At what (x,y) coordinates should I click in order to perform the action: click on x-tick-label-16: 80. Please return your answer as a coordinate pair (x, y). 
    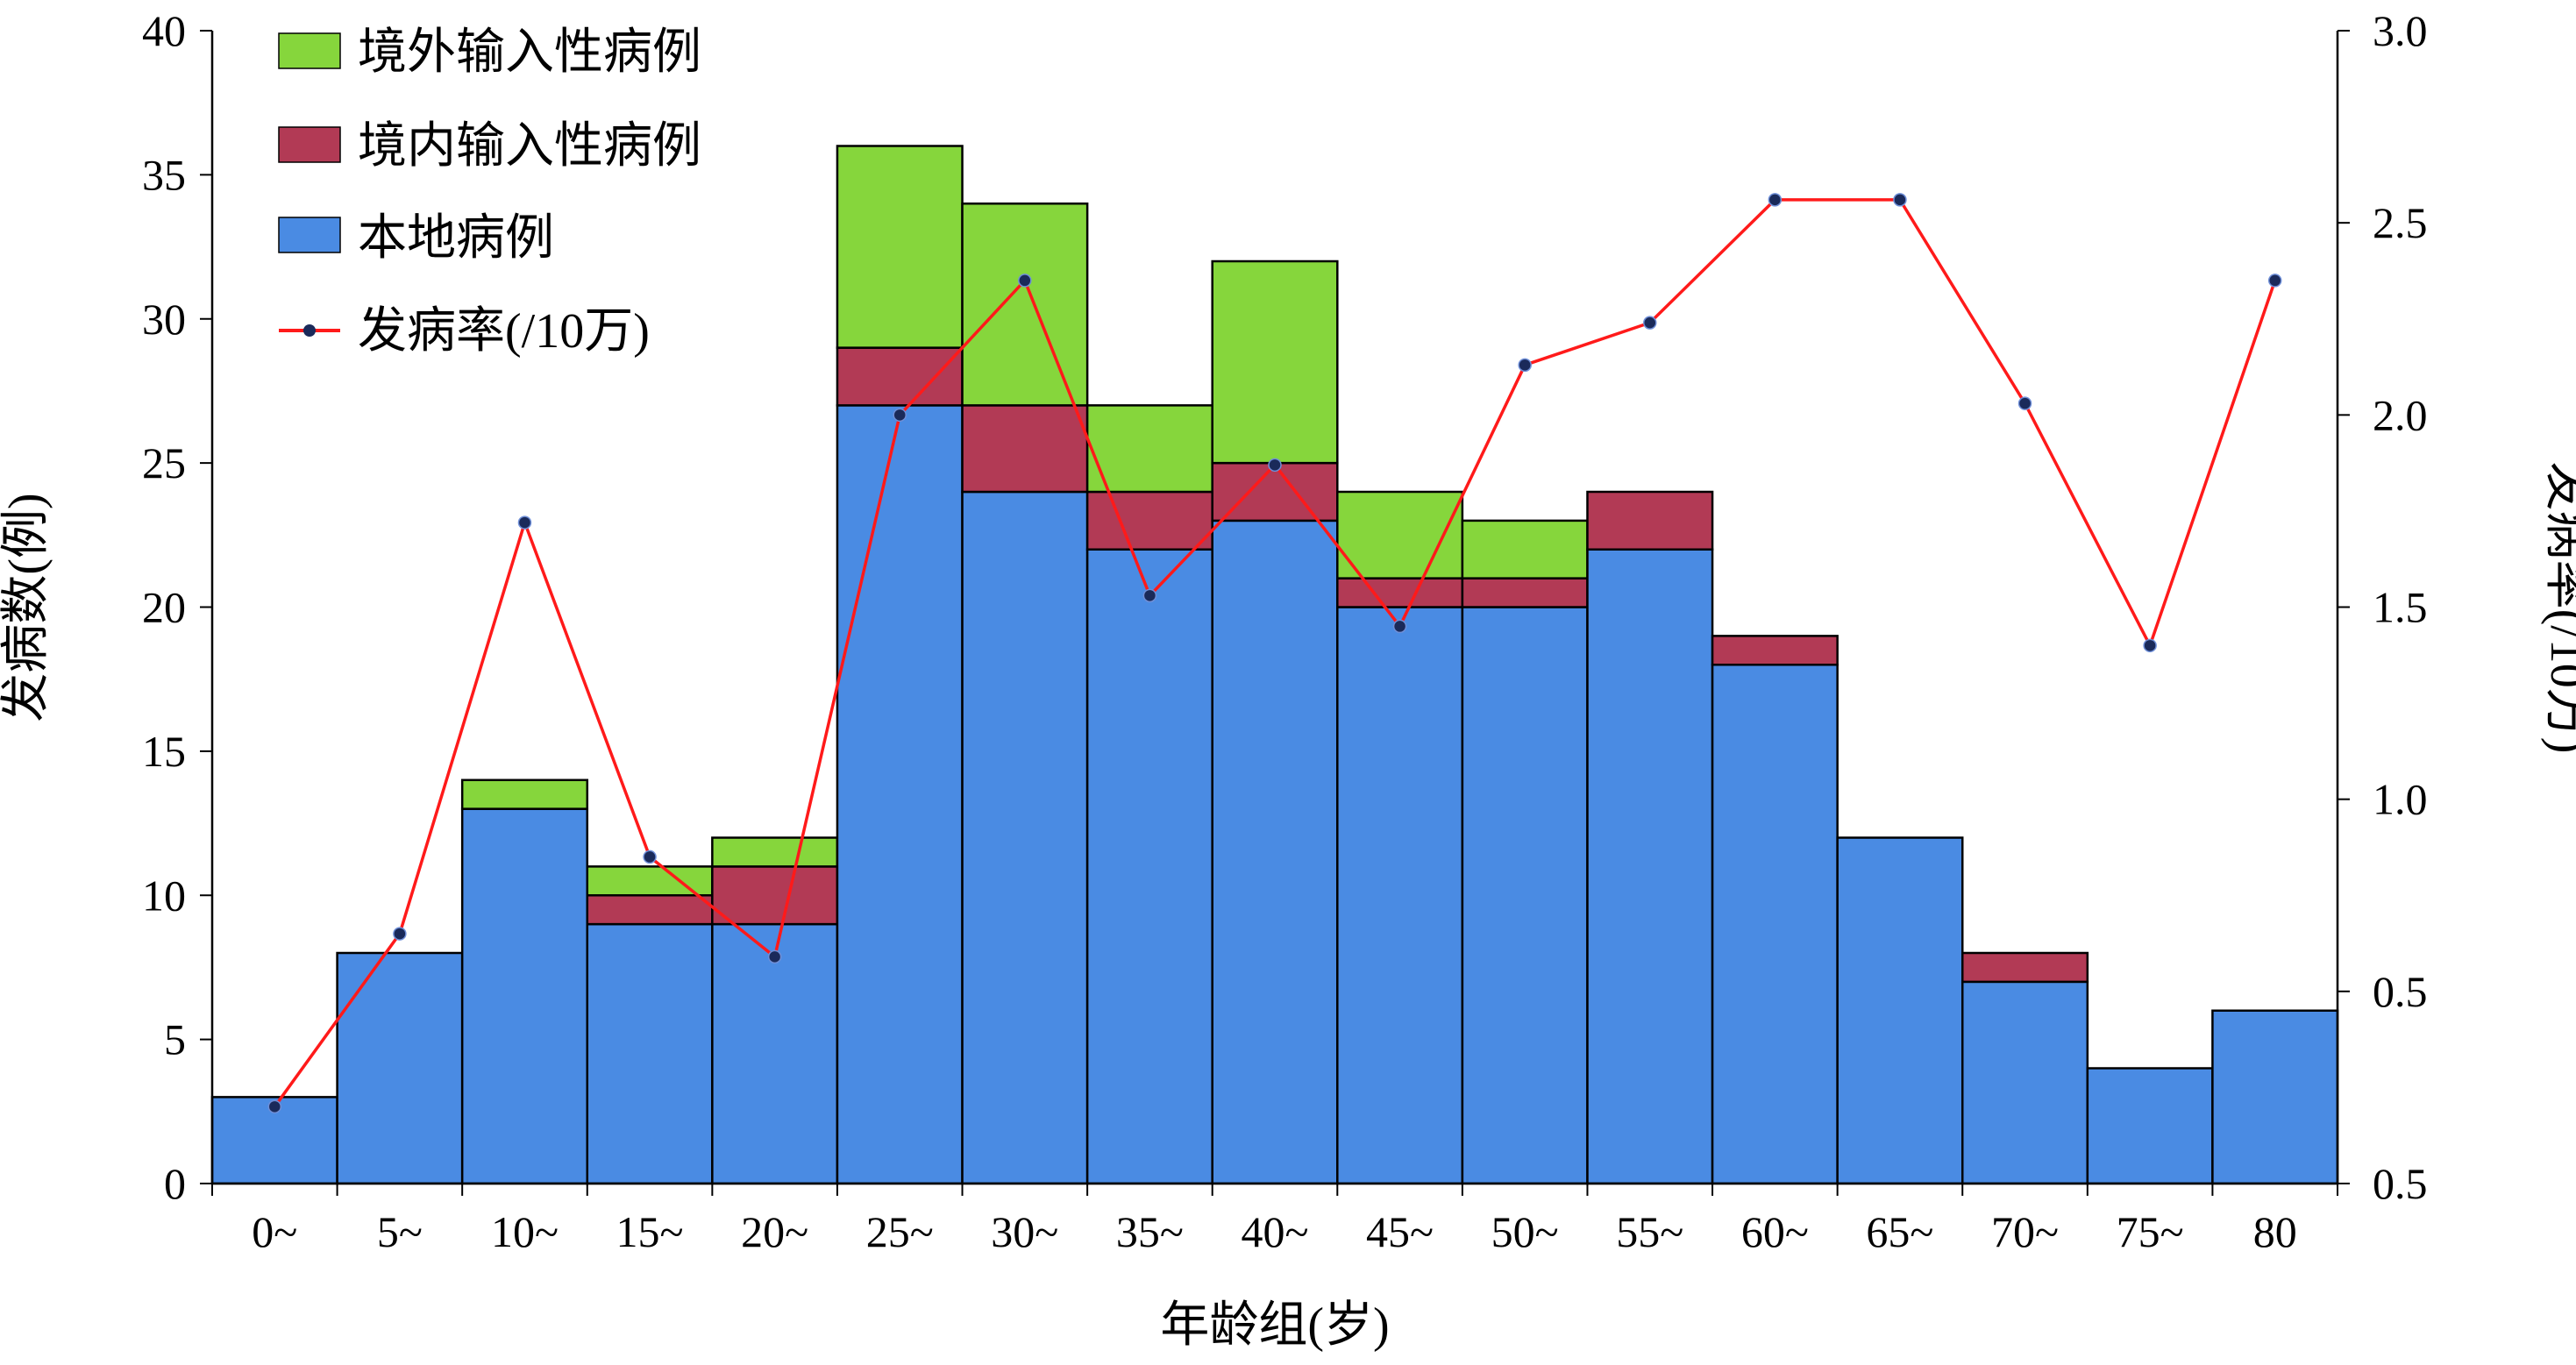
    Looking at the image, I should click on (2275, 1231).